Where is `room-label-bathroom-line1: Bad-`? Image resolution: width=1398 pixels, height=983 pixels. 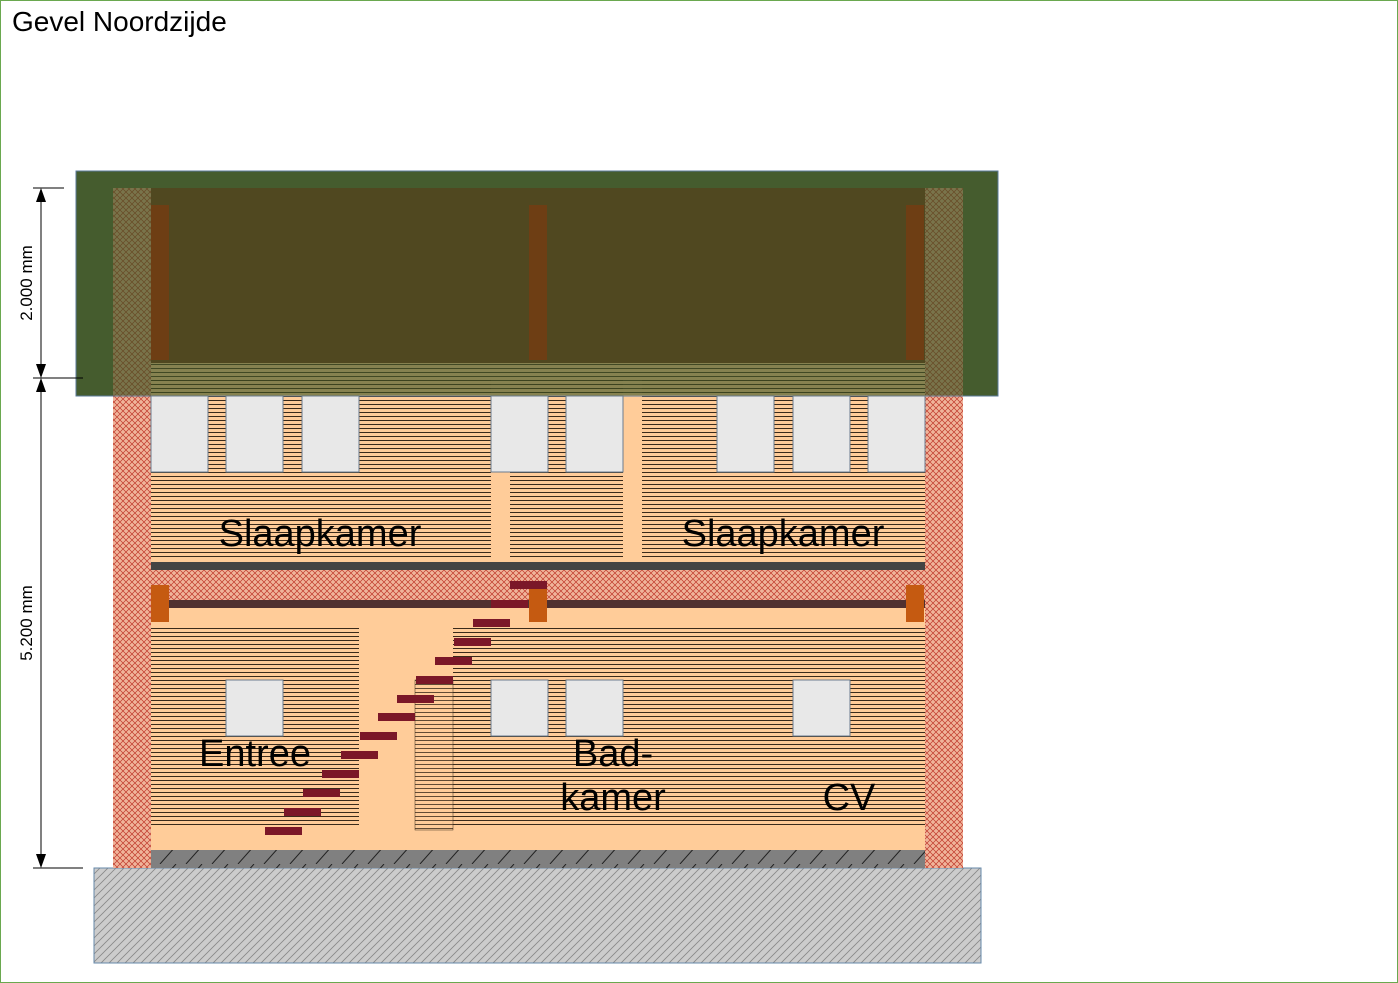 room-label-bathroom-line1: Bad- is located at coordinates (613, 754).